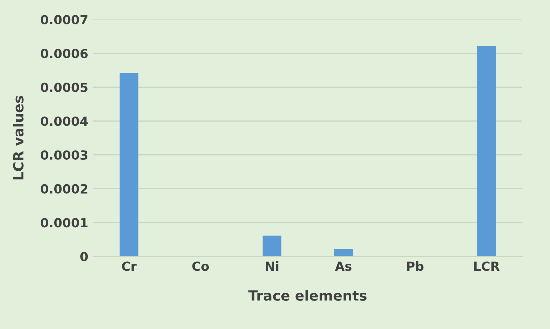  Describe the element at coordinates (487, 267) in the screenshot. I see `x-tick-label: LCR` at that location.